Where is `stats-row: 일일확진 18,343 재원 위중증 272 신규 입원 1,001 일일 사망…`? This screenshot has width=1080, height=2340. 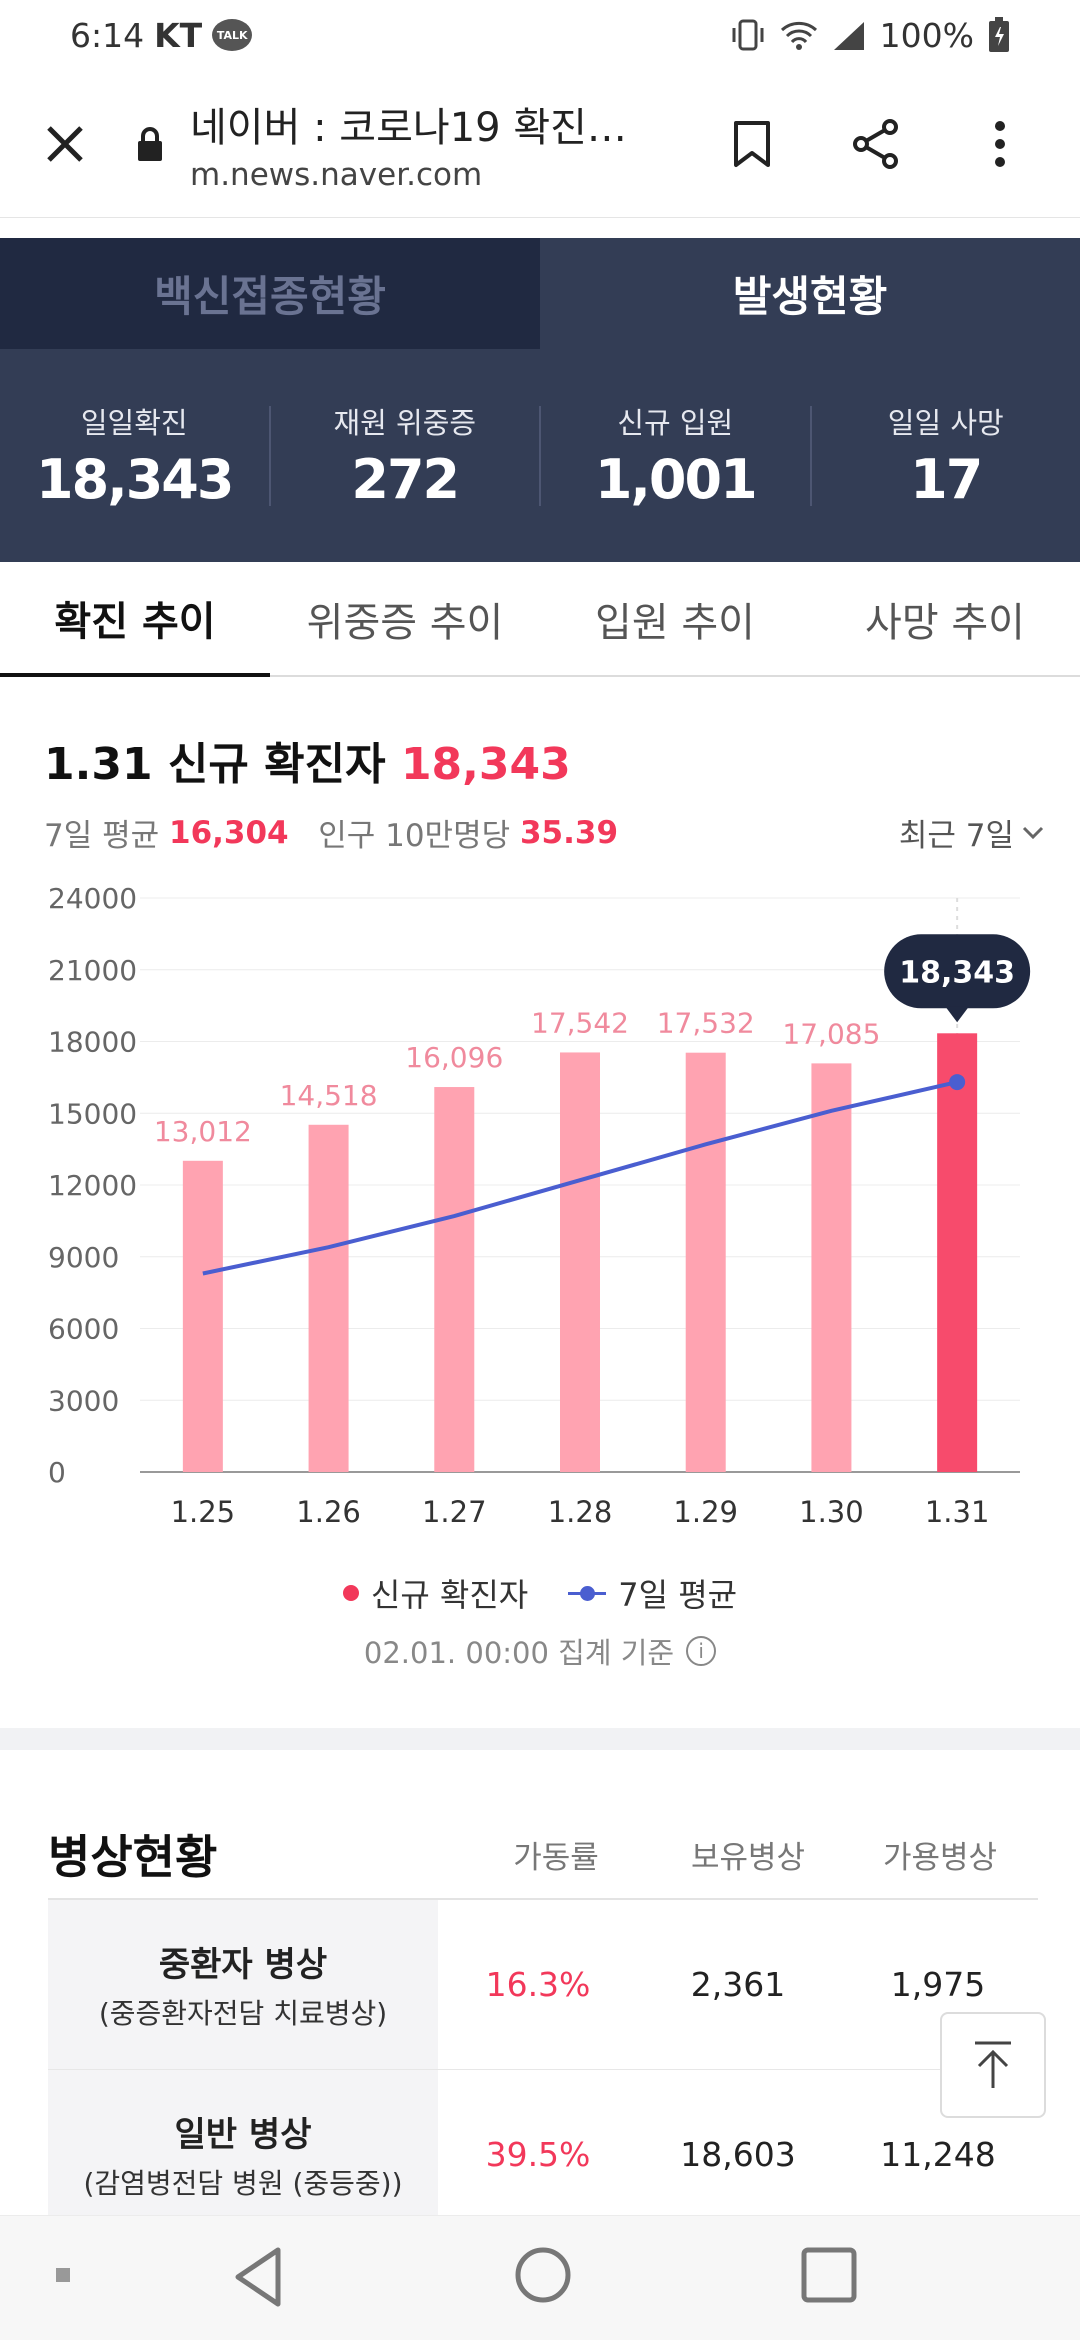 stats-row: 일일확진 18,343 재원 위중증 272 신규 입원 1,001 일일 사망… is located at coordinates (540, 455).